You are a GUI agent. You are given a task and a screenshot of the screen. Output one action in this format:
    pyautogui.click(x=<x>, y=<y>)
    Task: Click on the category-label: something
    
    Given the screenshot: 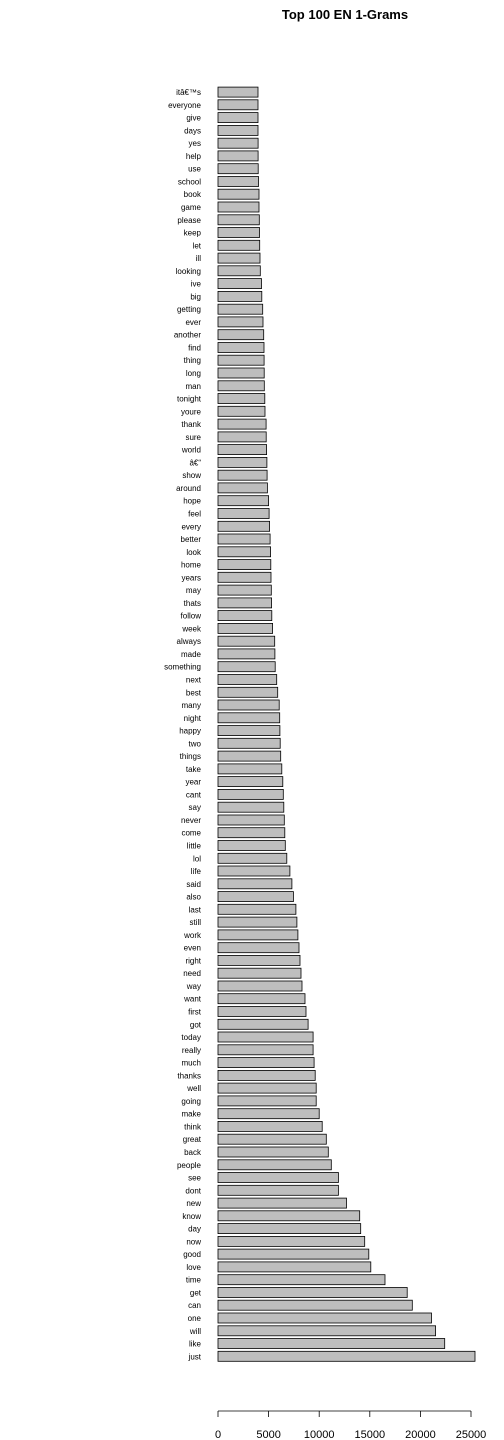 What is the action you would take?
    pyautogui.click(x=182, y=667)
    